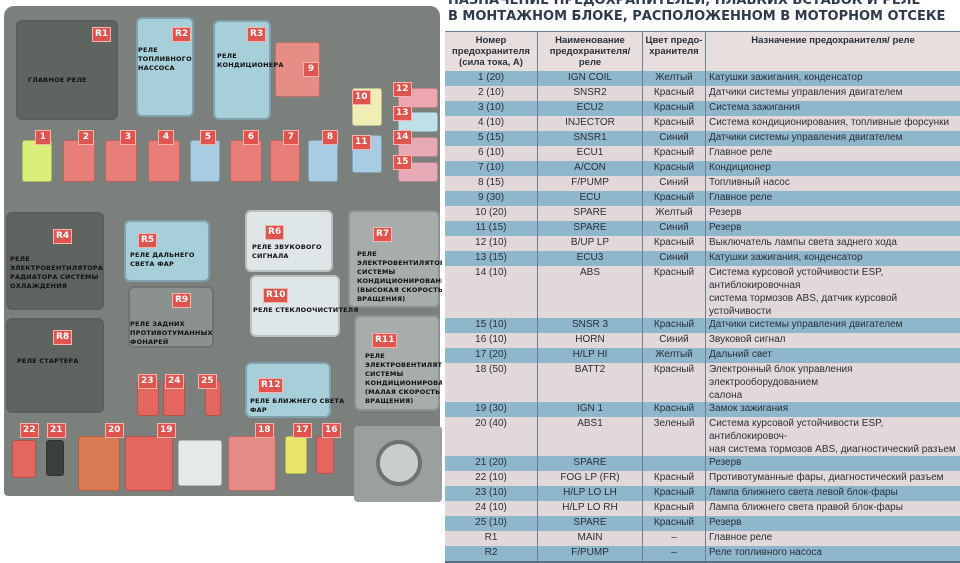 Image resolution: width=960 pixels, height=563 pixels. Describe the element at coordinates (174, 381) in the screenshot. I see `fuse-badge-24: 24` at that location.